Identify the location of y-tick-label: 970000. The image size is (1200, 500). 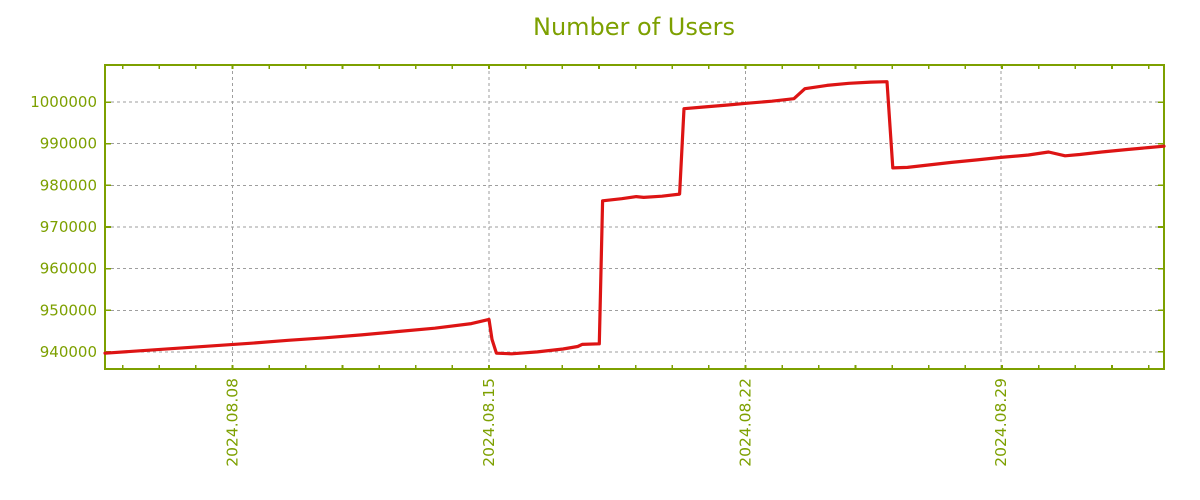
(68, 227).